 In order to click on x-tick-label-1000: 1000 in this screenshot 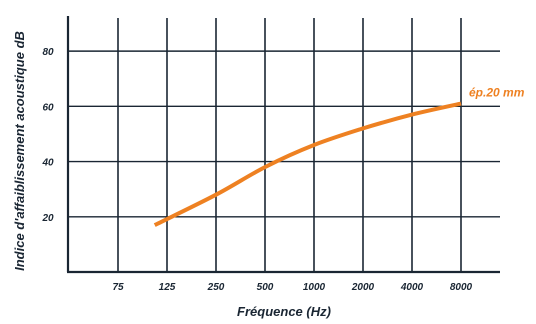, I will do `click(314, 287)`.